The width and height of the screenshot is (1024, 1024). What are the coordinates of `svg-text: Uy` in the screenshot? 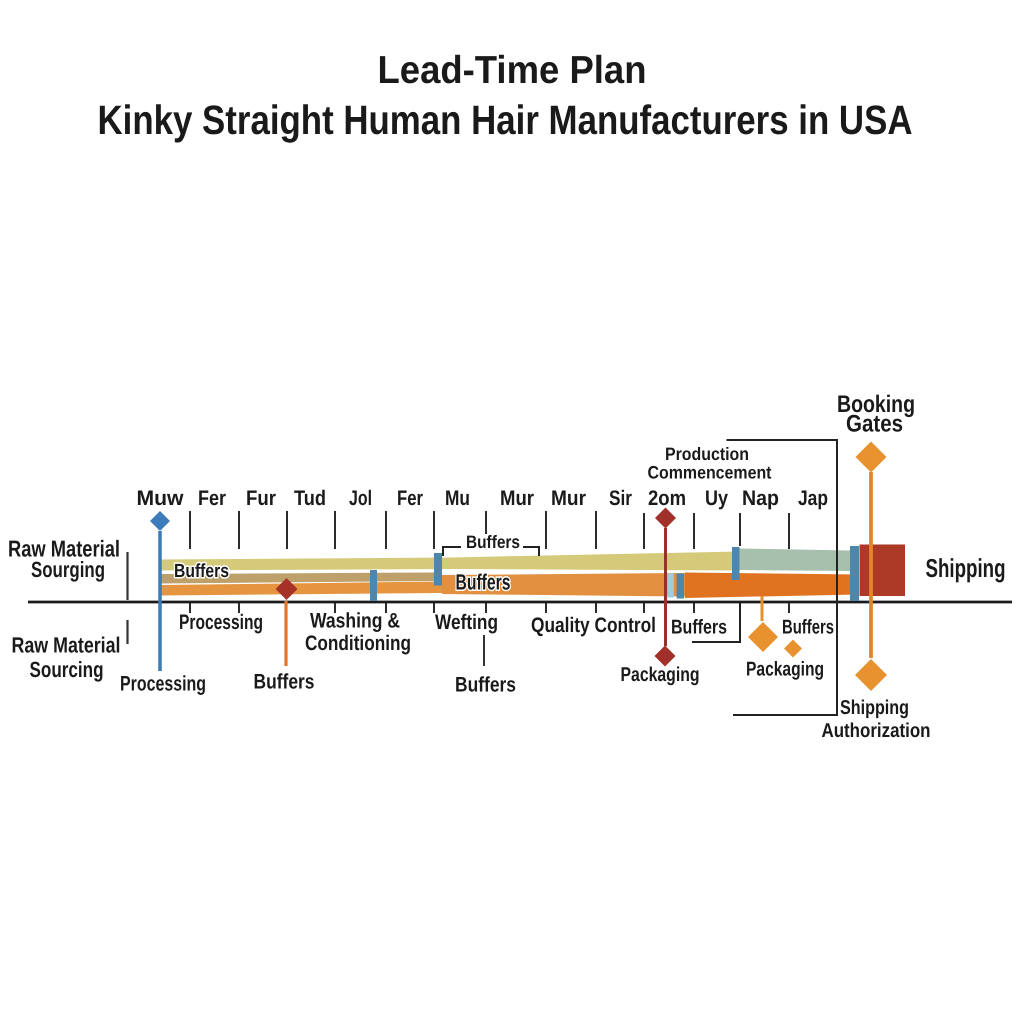 It's located at (716, 498).